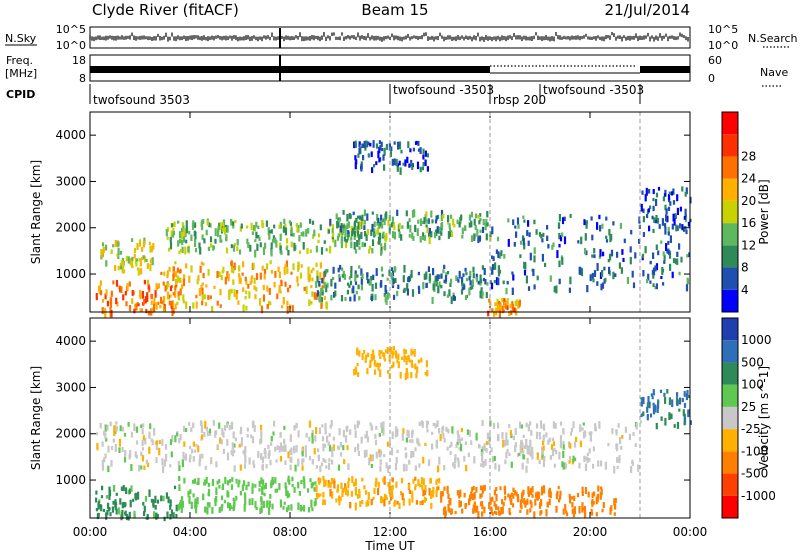  What do you see at coordinates (690, 532) in the screenshot?
I see `x-tick-label: 00:00` at bounding box center [690, 532].